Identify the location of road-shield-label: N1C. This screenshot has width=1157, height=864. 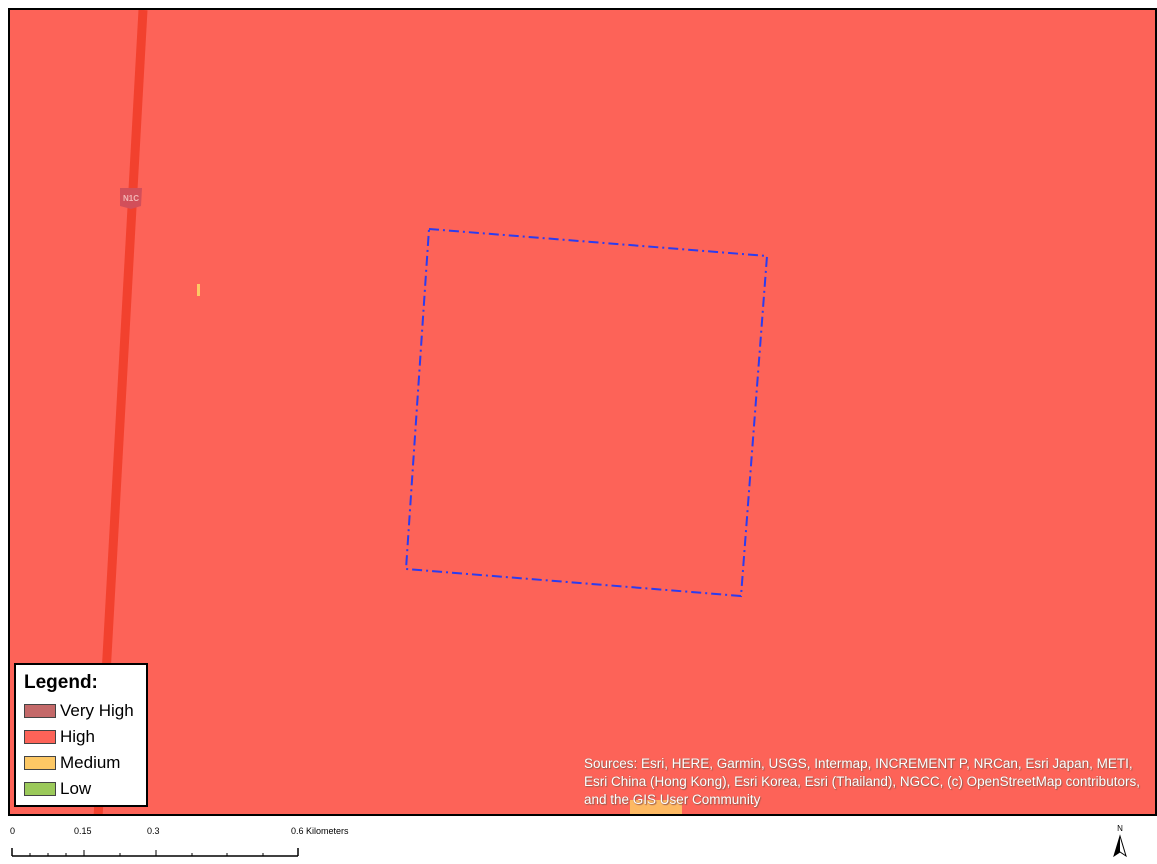
(131, 198).